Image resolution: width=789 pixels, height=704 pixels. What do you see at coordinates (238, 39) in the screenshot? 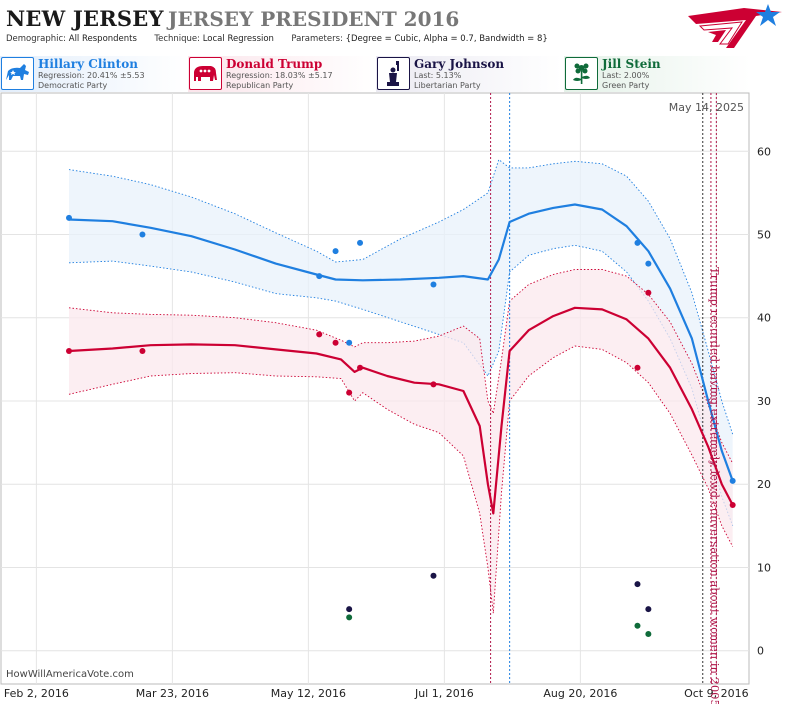
I see `technique-value: Local Regression` at bounding box center [238, 39].